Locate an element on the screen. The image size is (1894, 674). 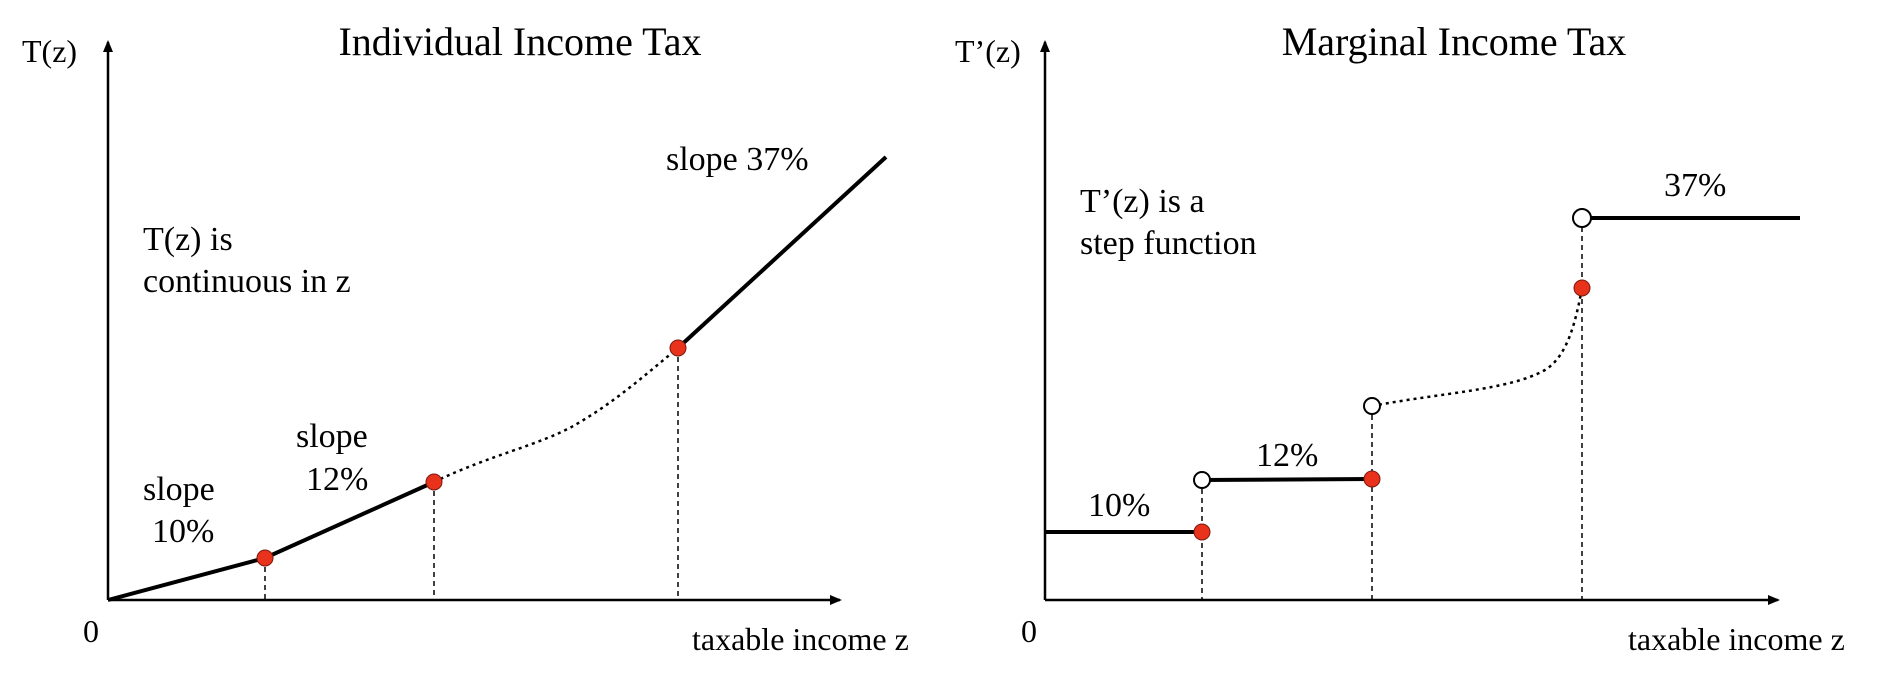
right-x-axis-label: taxable income z is located at coordinates (1736, 639).